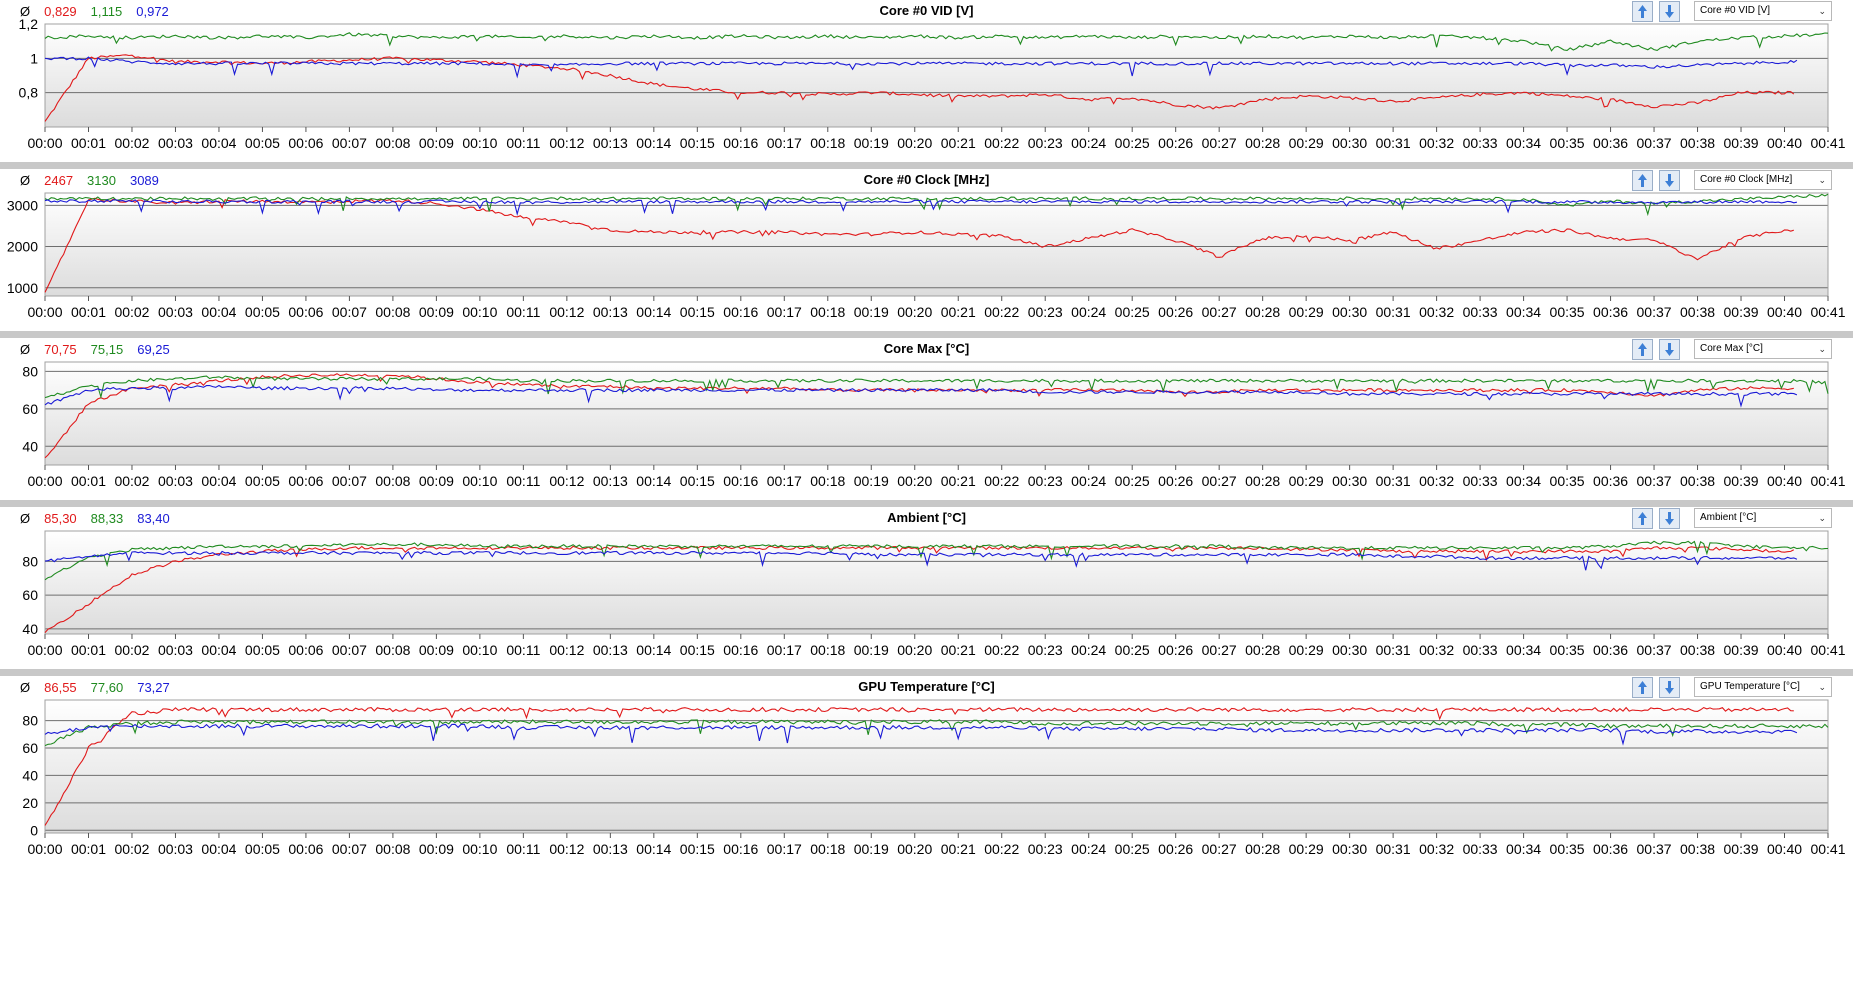 This screenshot has width=1853, height=992. Describe the element at coordinates (144, 180) in the screenshot. I see `average-value-blue: 3089` at that location.